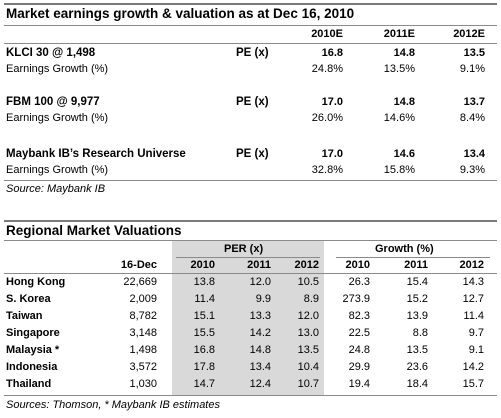 The image size is (501, 418). Describe the element at coordinates (472, 118) in the screenshot. I see `growth-value: 8.4%` at that location.